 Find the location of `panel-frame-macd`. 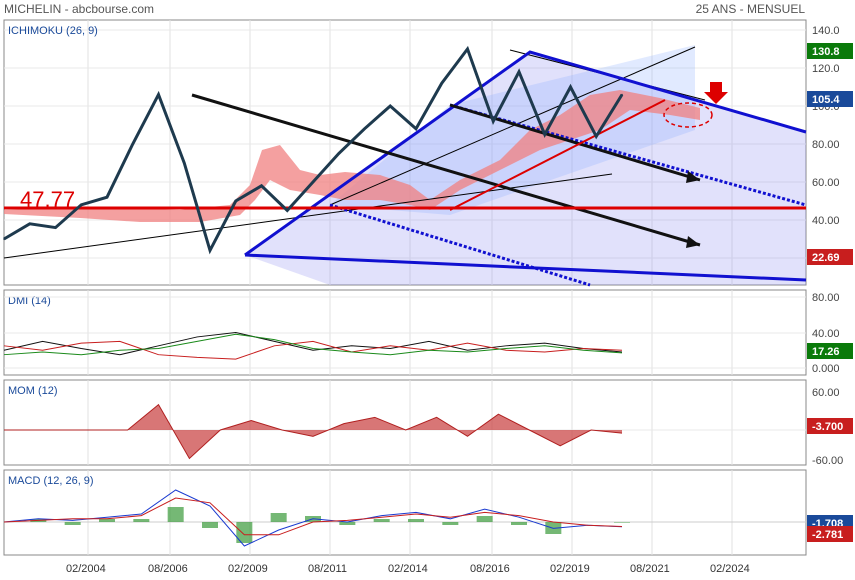

panel-frame-macd is located at coordinates (405, 512).